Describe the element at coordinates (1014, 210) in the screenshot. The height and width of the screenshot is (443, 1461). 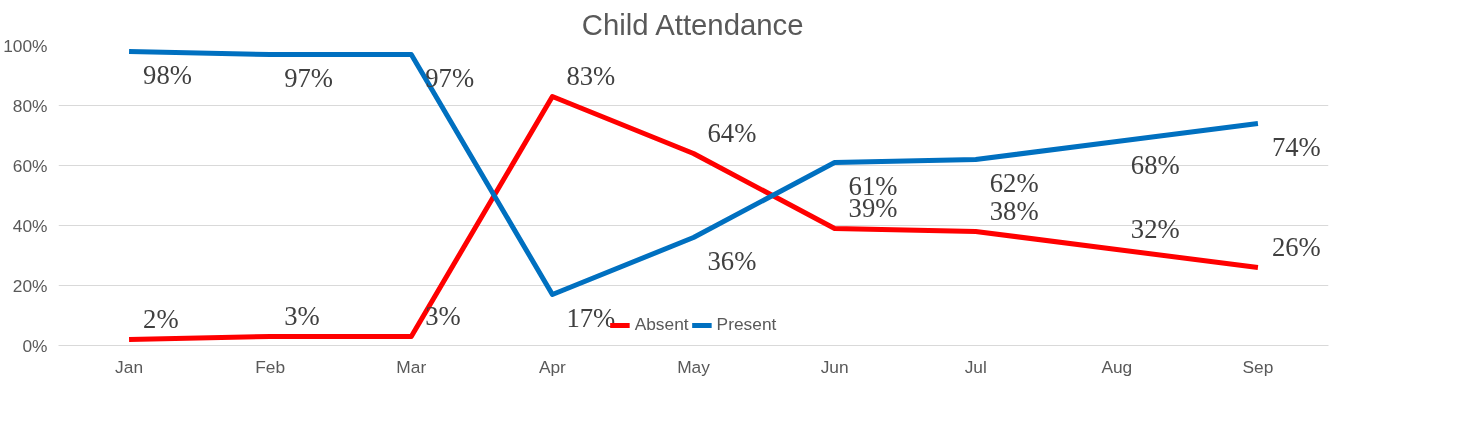
I see `data-label: 38%` at that location.